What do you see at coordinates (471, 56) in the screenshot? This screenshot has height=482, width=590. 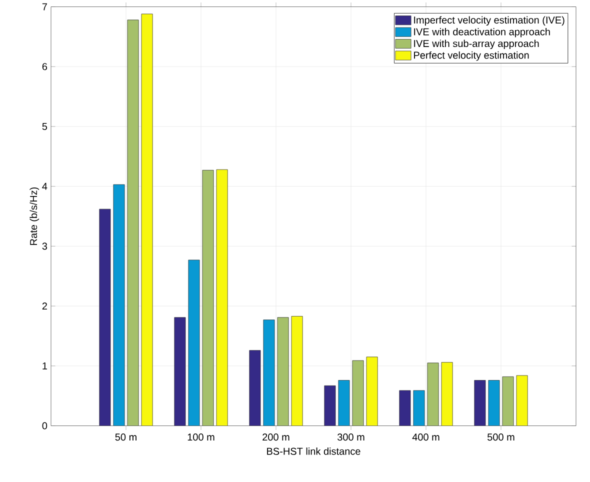 I see `legend-label: Perfect velocity estimation` at bounding box center [471, 56].